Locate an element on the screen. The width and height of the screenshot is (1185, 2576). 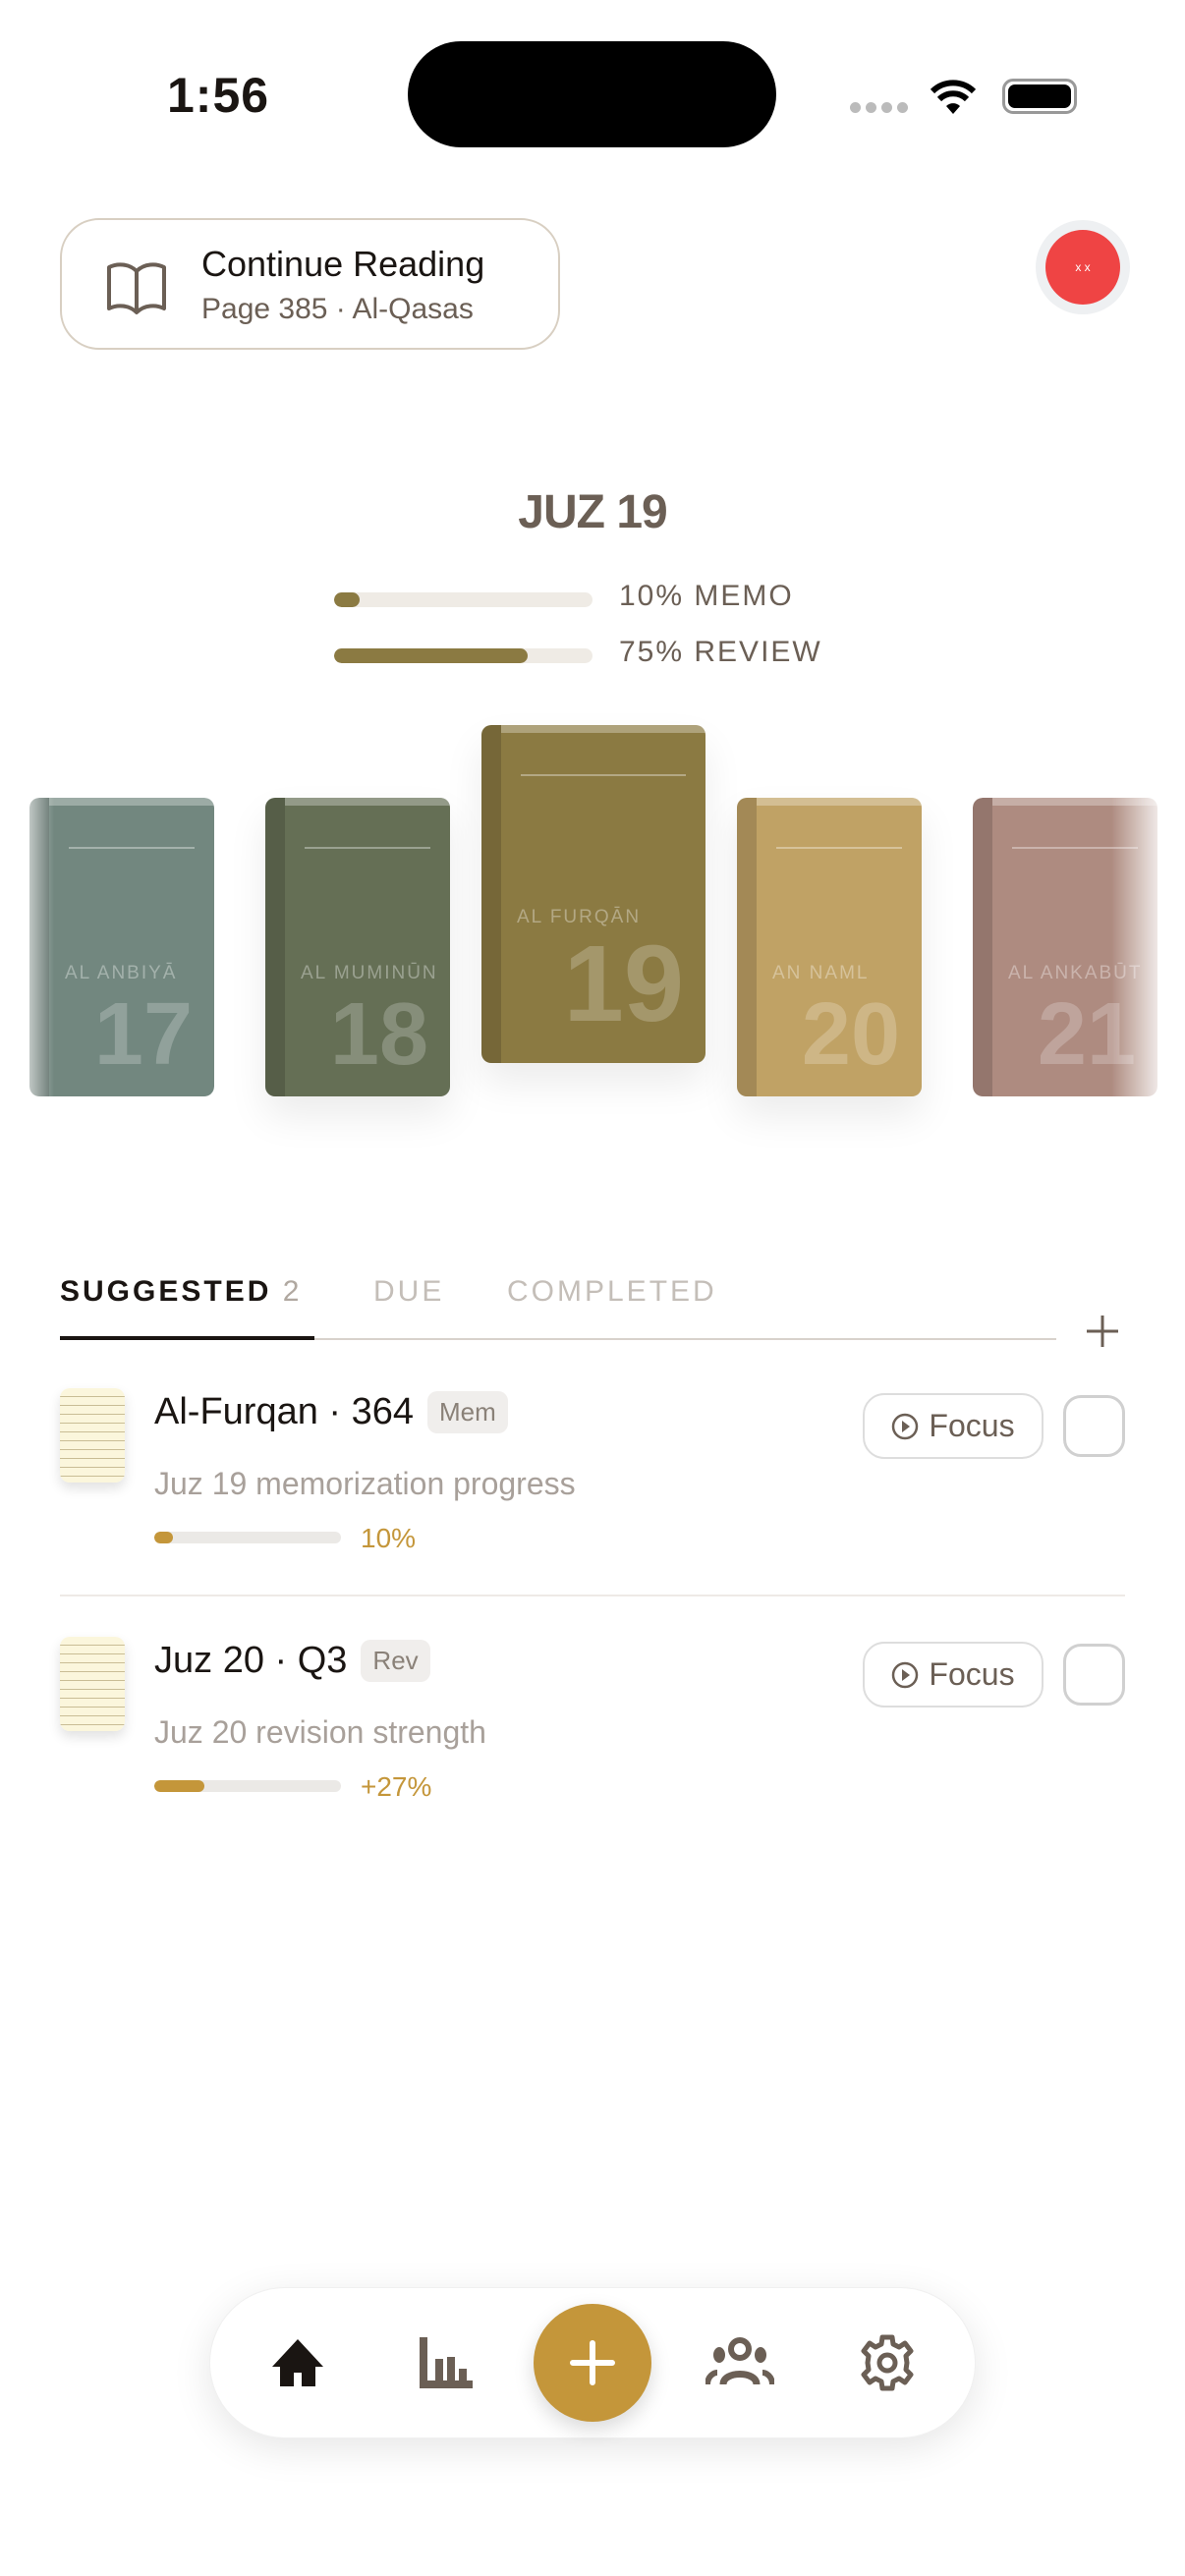
juz-book-21: AL ANKABŪT 21 is located at coordinates (1065, 947).